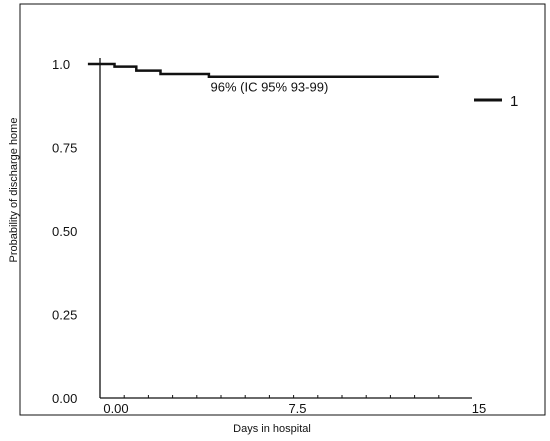 The width and height of the screenshot is (550, 441). I want to click on y-tick-label: 0.75, so click(64, 148).